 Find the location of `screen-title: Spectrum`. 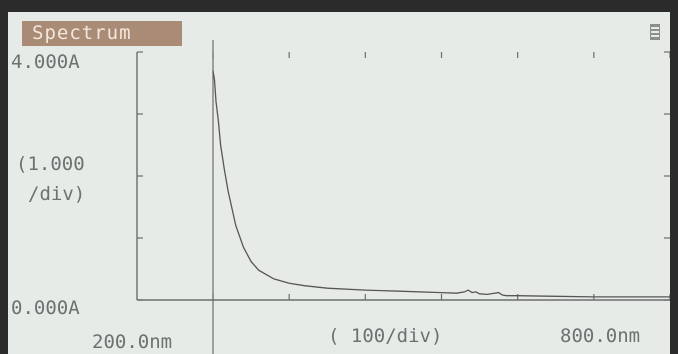

screen-title: Spectrum is located at coordinates (102, 33).